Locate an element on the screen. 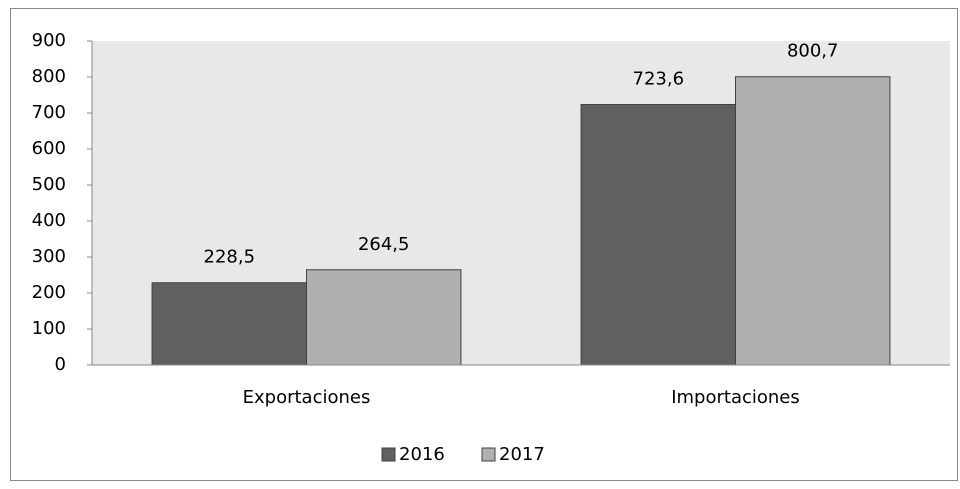 The height and width of the screenshot is (489, 960). value-label: 264,5 is located at coordinates (384, 244).